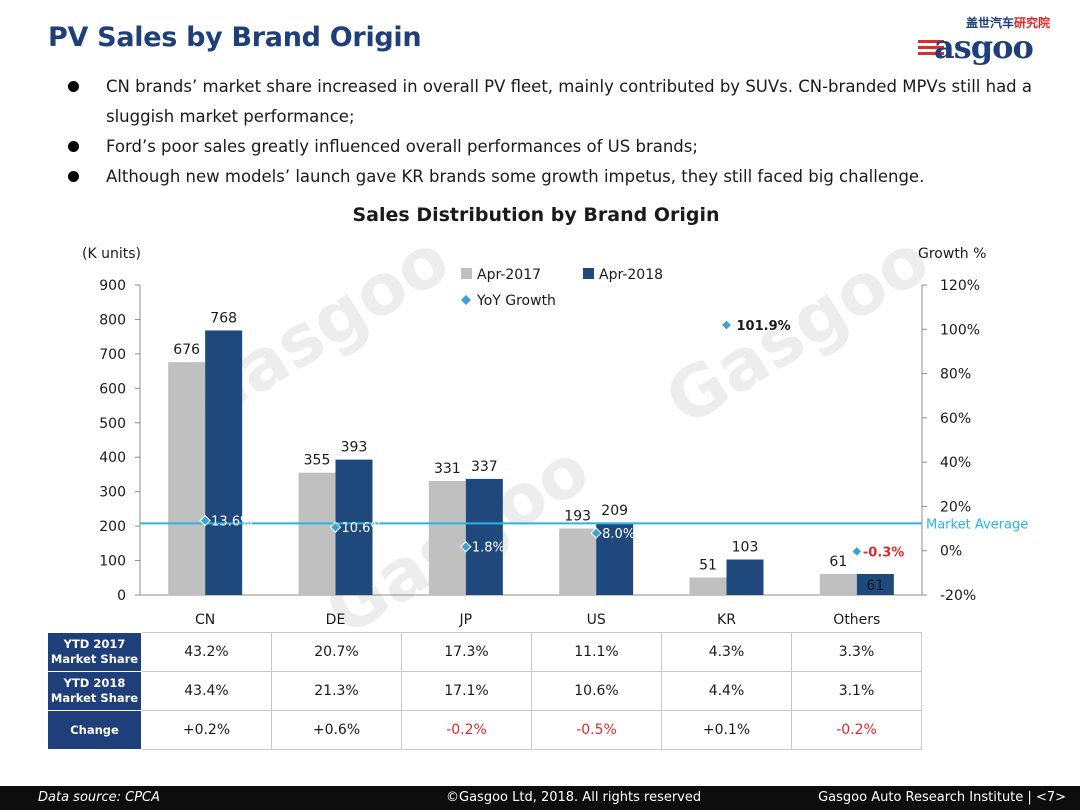 Image resolution: width=1080 pixels, height=810 pixels. What do you see at coordinates (596, 691) in the screenshot?
I see `table-cell: 10.6%` at bounding box center [596, 691].